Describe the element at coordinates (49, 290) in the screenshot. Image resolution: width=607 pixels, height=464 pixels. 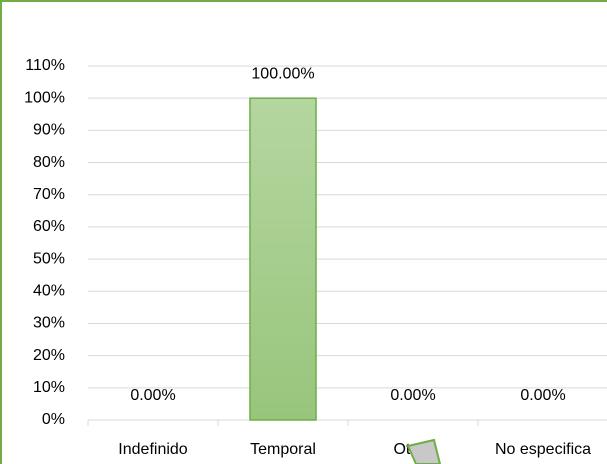
I see `y-tick-label: 40%` at that location.